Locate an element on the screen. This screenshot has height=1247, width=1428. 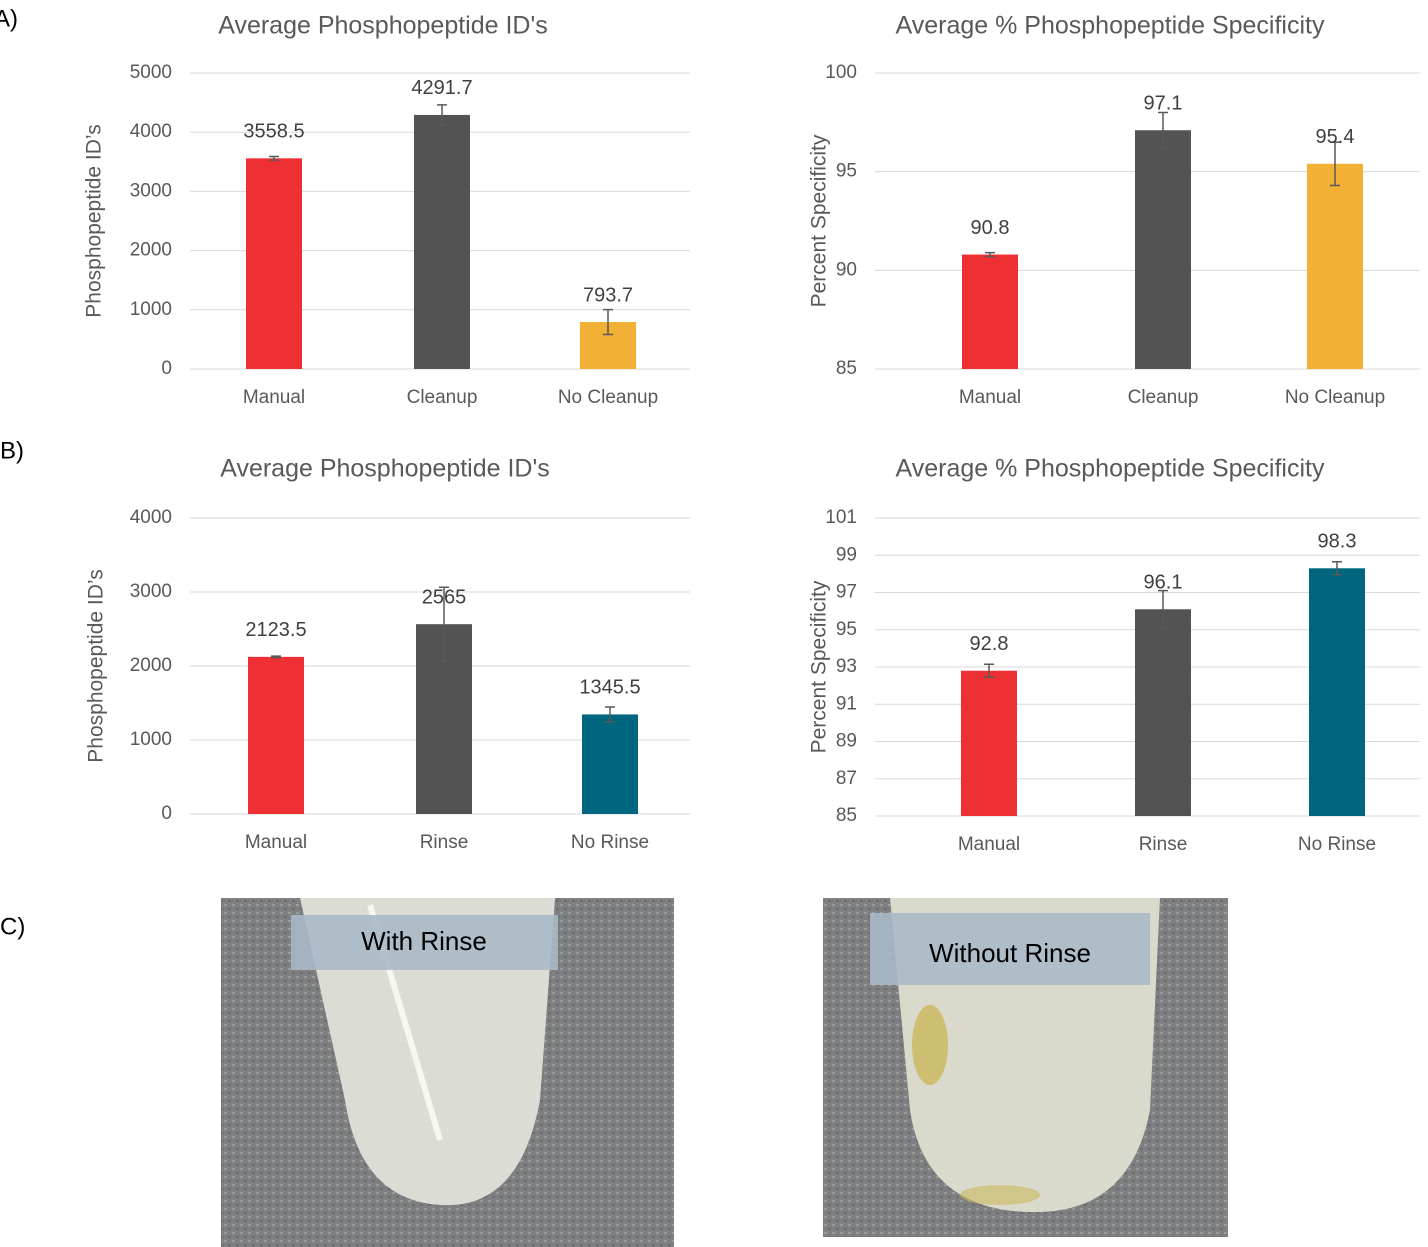
panel-label: C) is located at coordinates (12, 926).